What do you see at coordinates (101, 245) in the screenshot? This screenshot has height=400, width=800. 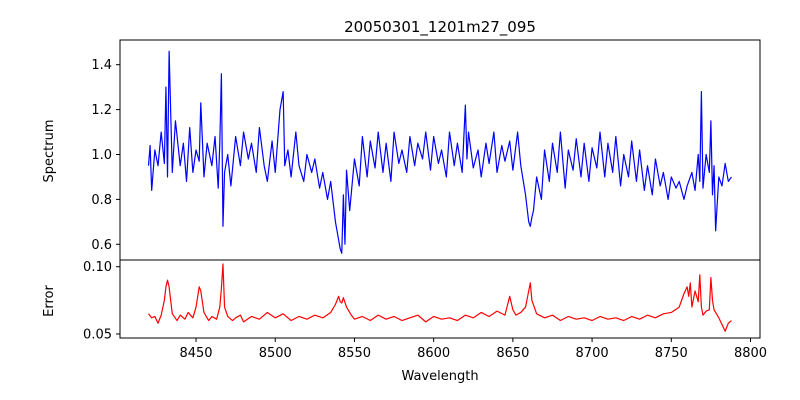 I see `spectrum-y-tick-label: 0.6` at bounding box center [101, 245].